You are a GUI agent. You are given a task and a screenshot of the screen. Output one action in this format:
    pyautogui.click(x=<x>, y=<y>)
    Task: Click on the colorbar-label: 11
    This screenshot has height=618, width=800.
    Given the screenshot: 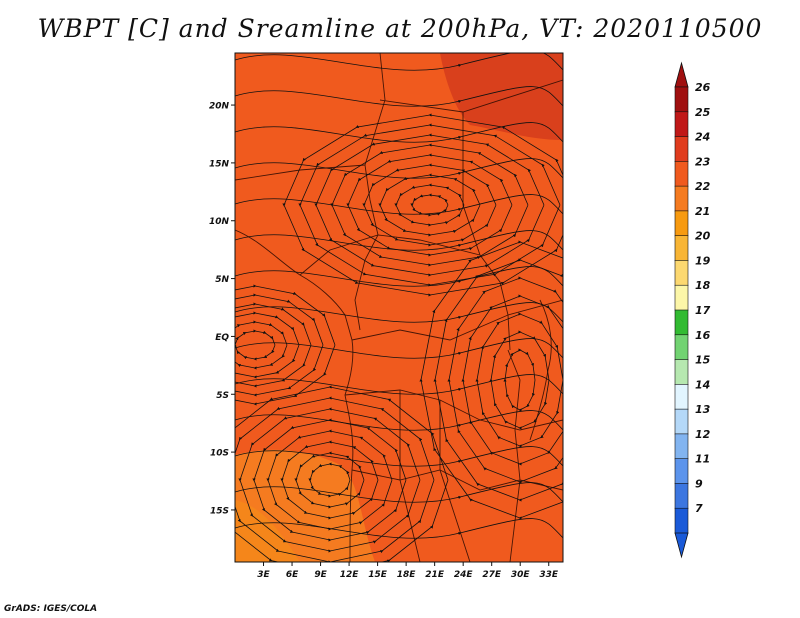 What is the action you would take?
    pyautogui.click(x=702, y=459)
    